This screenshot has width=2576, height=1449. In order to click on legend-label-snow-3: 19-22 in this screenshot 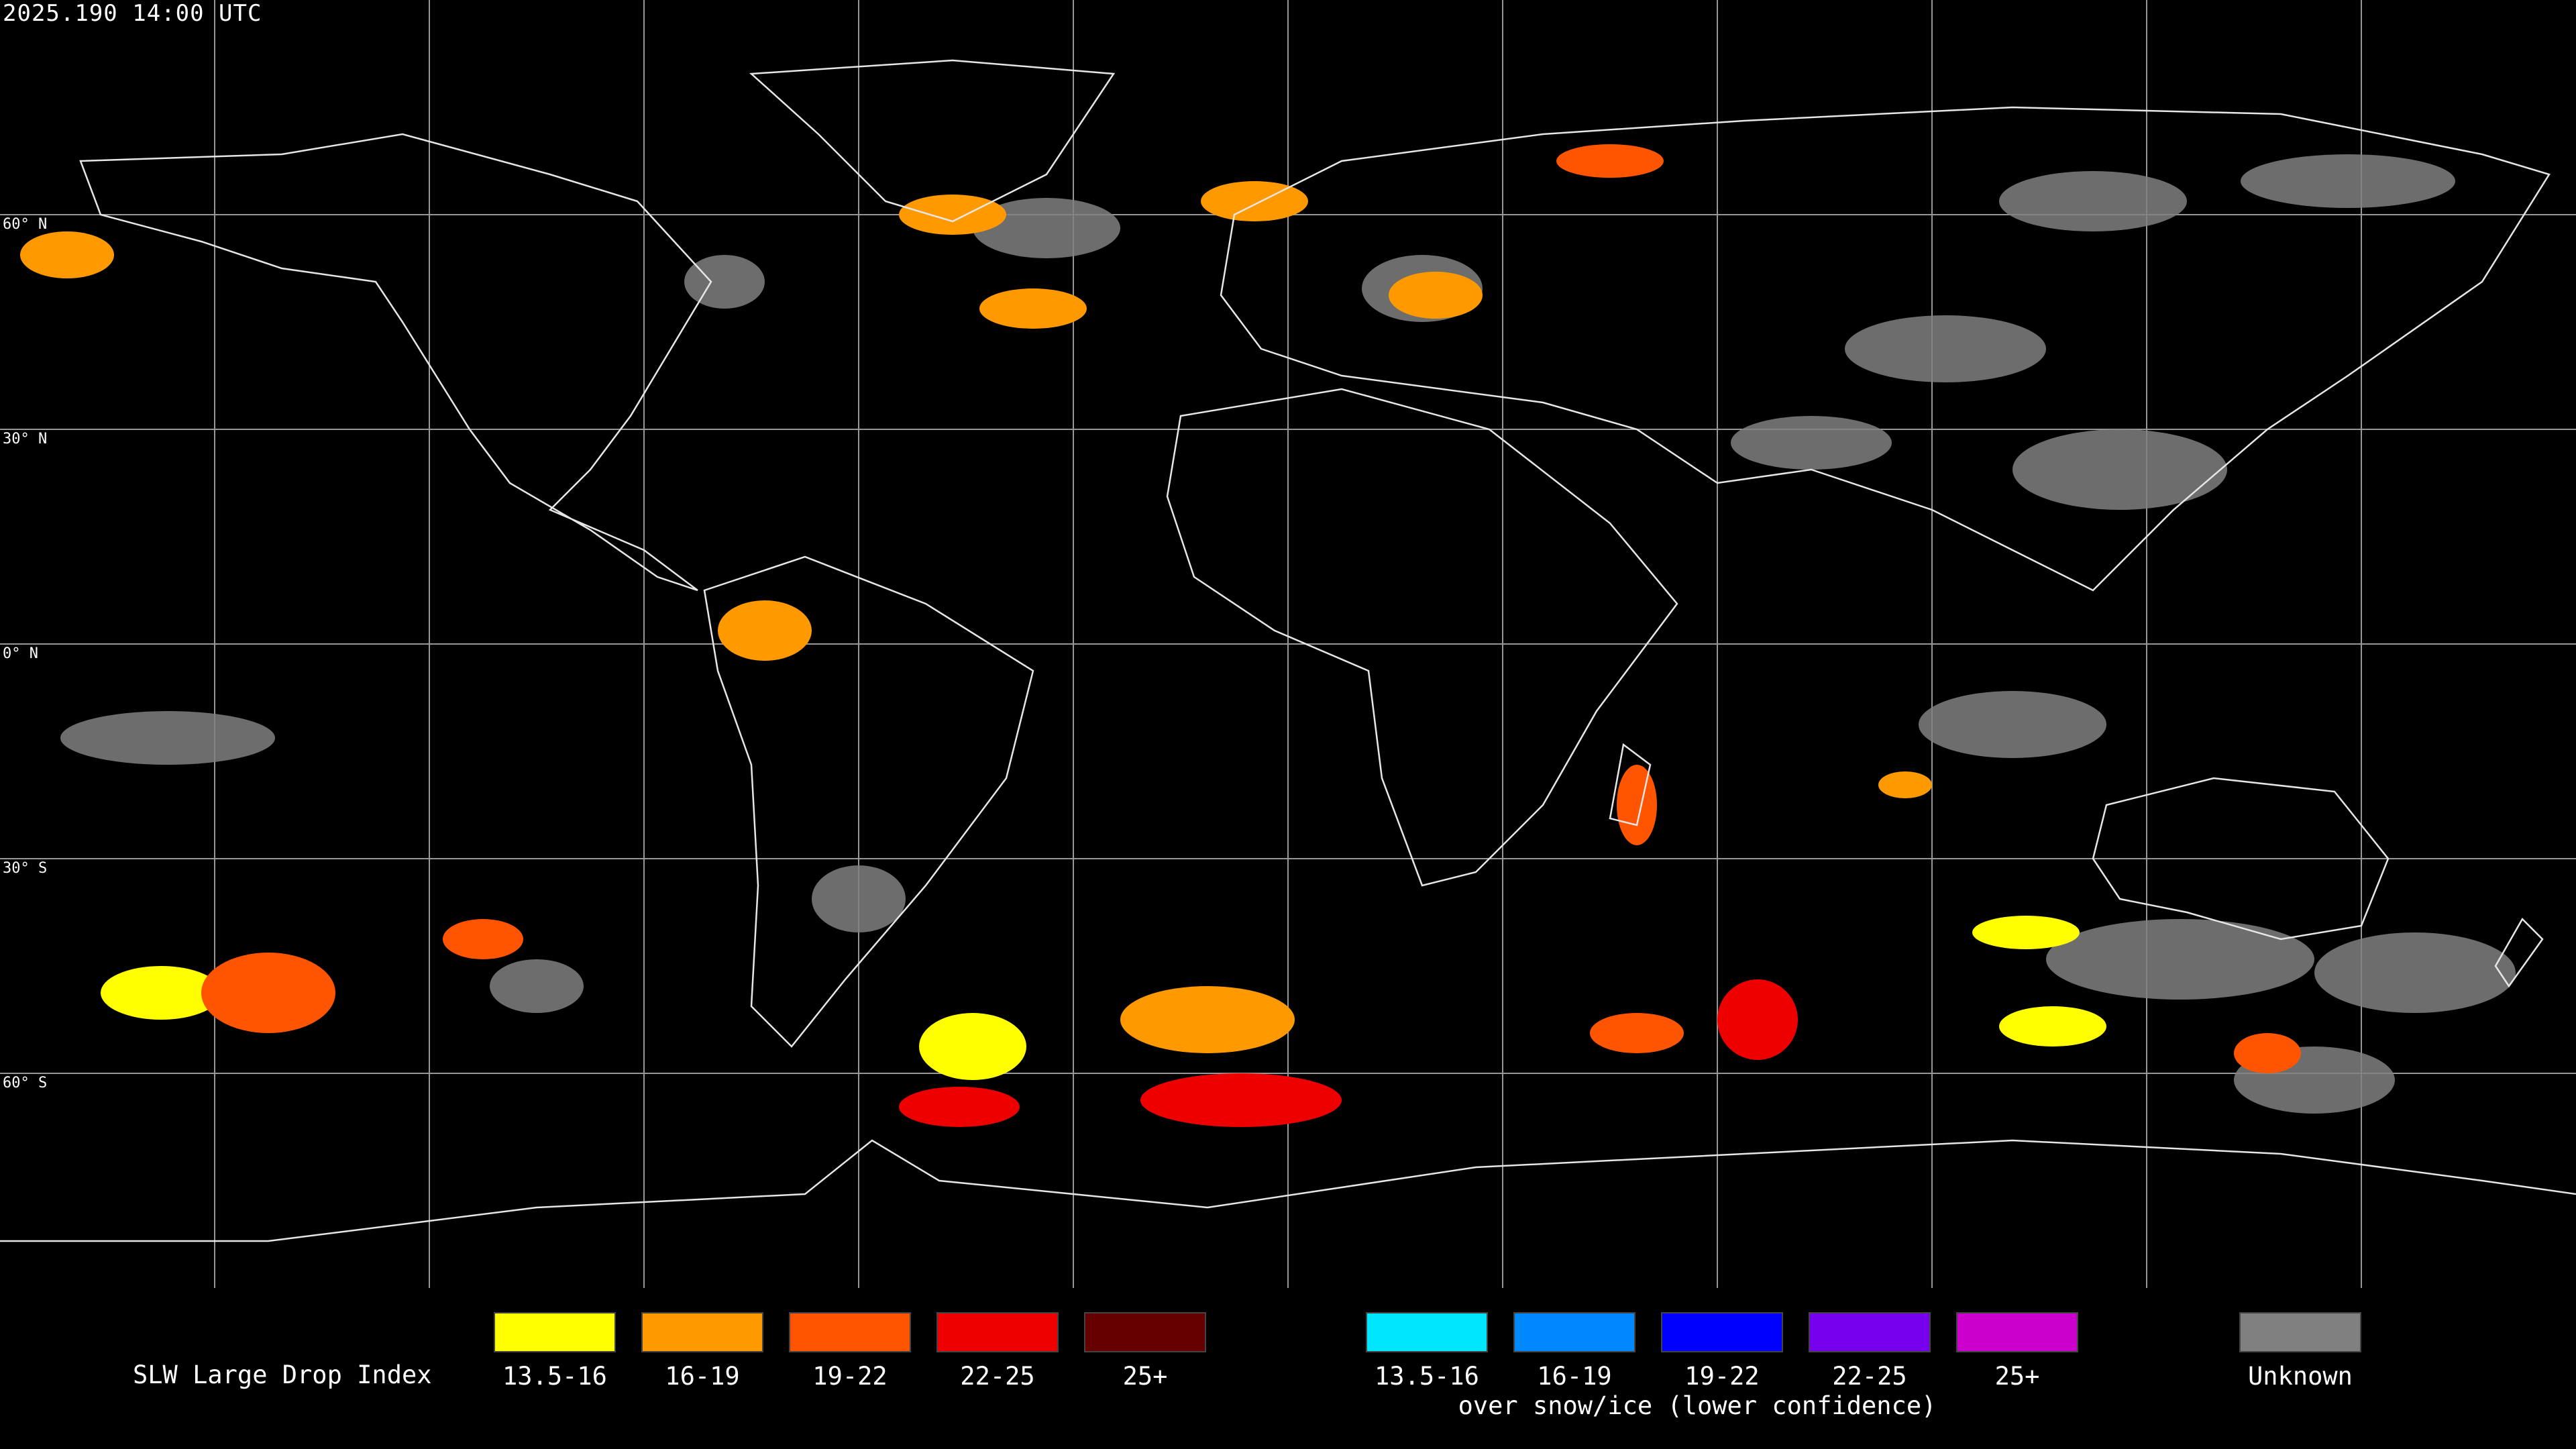, I will do `click(1722, 1376)`.